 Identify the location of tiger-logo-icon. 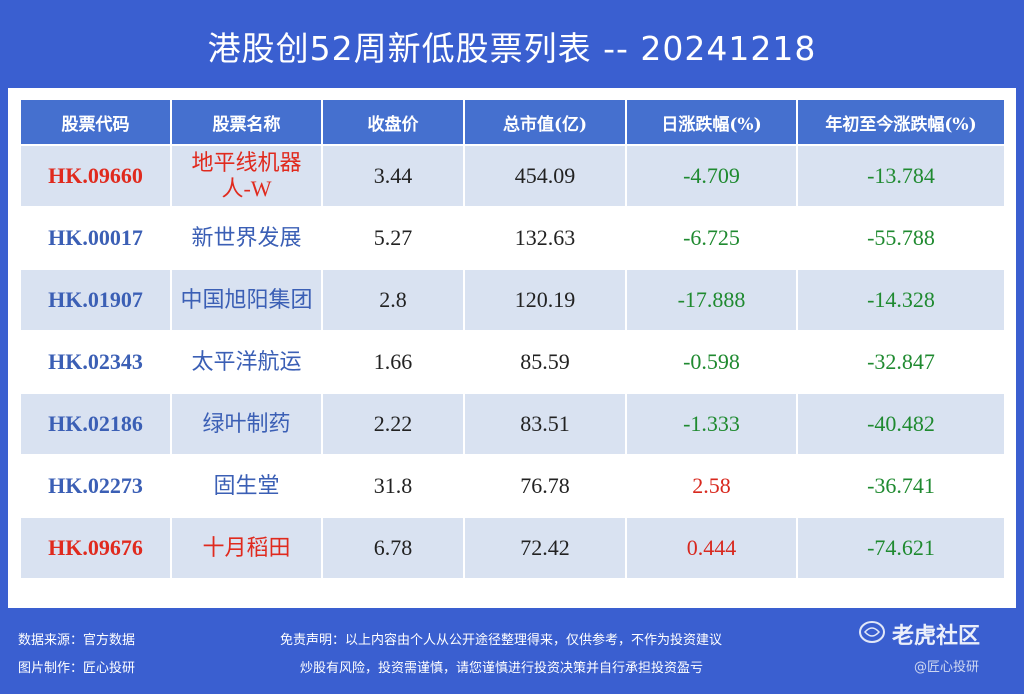
(872, 632).